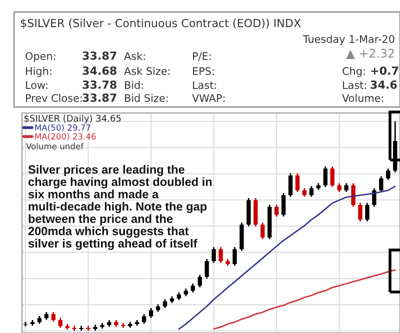 Image resolution: width=400 pixels, height=333 pixels. I want to click on annotation: Volume undef, so click(55, 146).